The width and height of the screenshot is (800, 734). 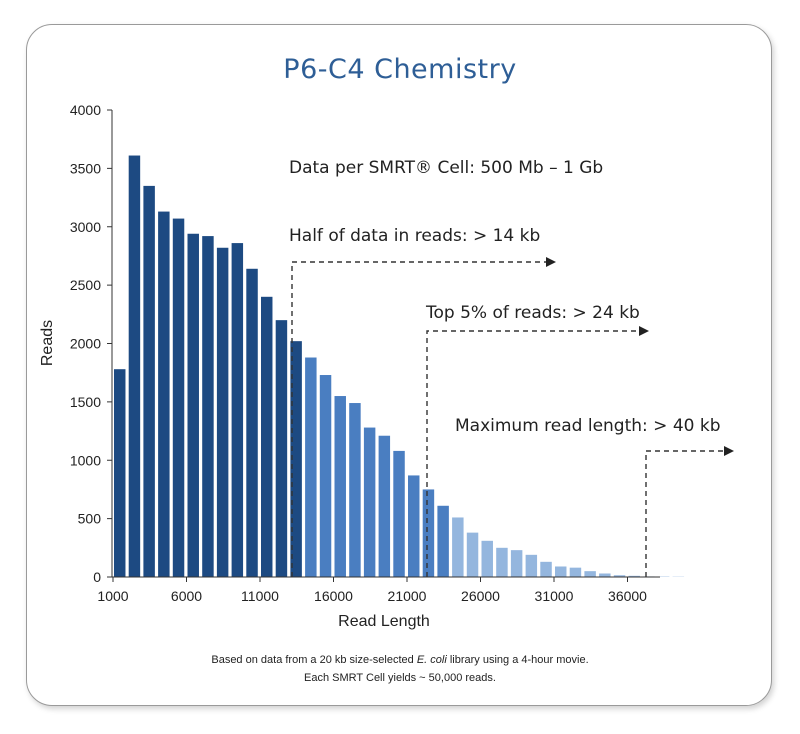 I want to click on footnote-text-b: library using a 4-hour movie., so click(x=517, y=660).